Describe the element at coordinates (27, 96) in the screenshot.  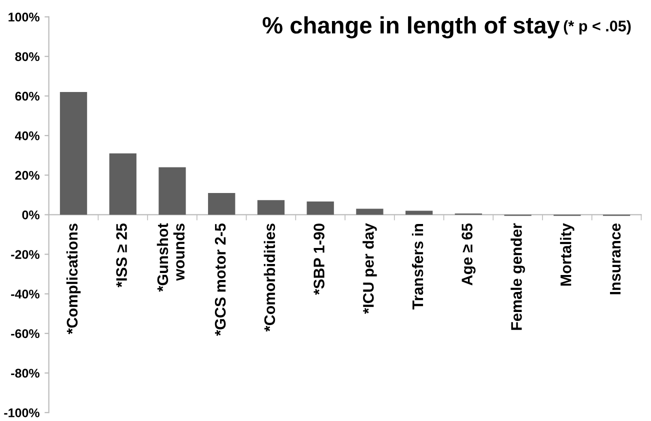
I see `y-tick-label: 60%` at that location.